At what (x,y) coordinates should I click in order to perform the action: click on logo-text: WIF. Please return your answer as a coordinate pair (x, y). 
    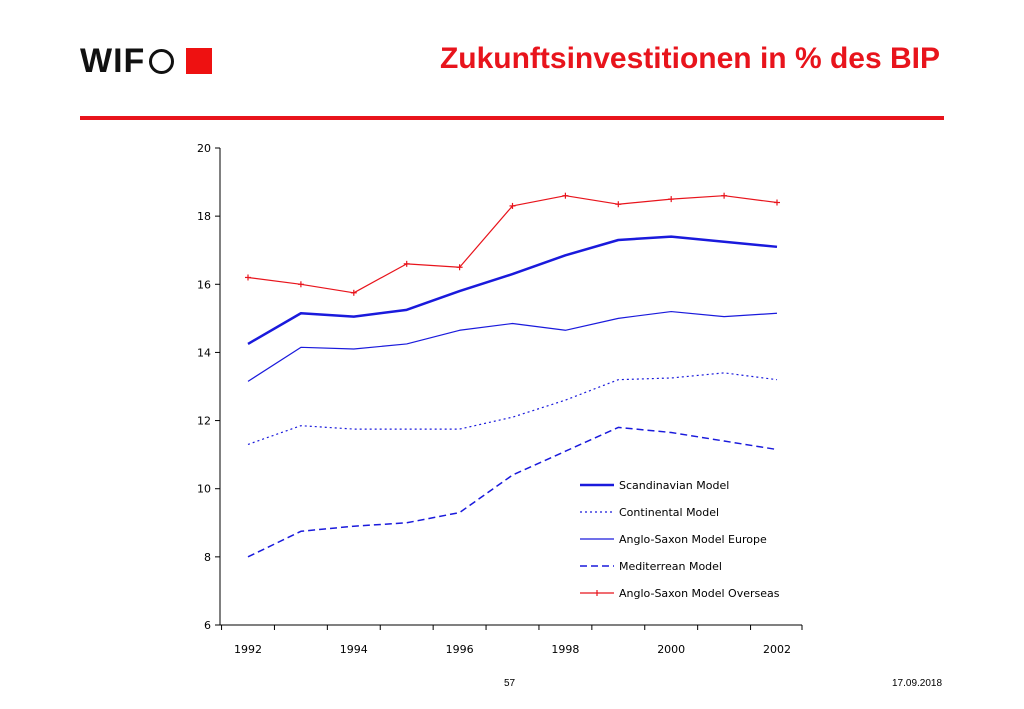
    Looking at the image, I should click on (113, 61).